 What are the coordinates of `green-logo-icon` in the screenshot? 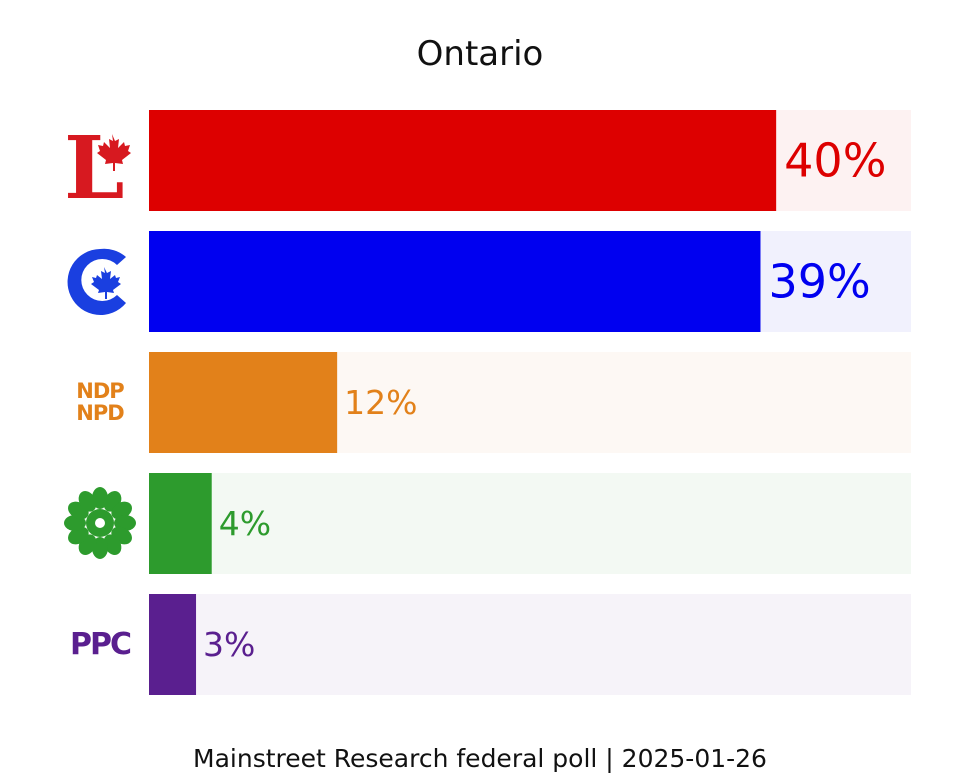 It's located at (100, 523).